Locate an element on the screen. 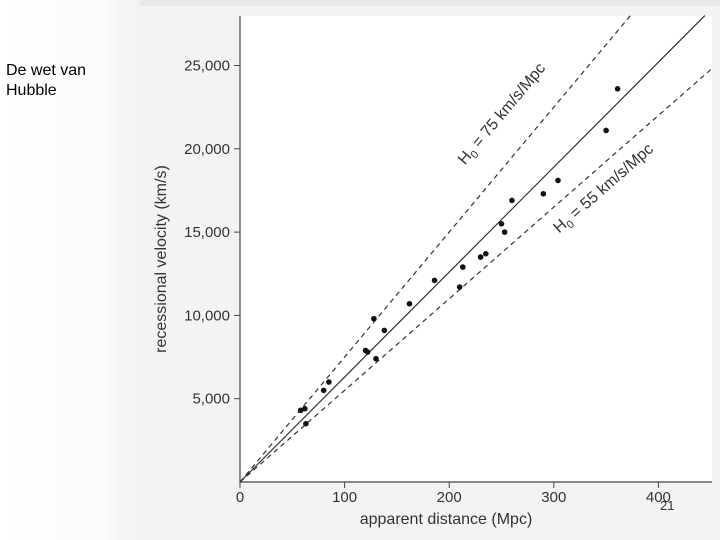 The image size is (720, 540). x-axis-label: apparent distance (Mpc) is located at coordinates (446, 519).